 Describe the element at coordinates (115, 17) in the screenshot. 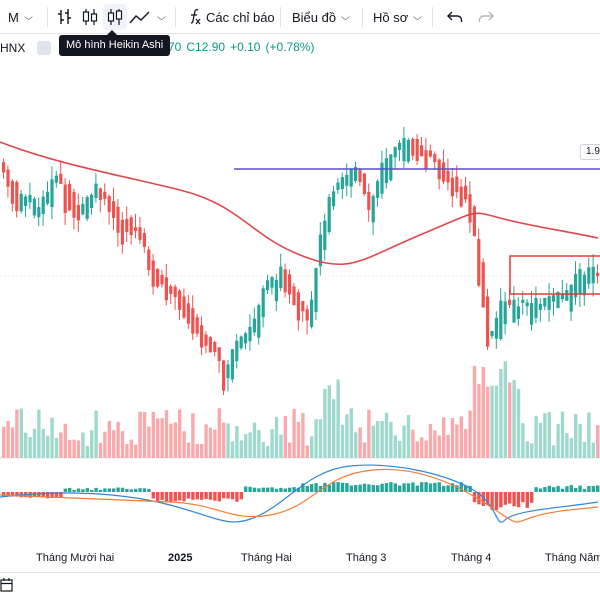

I see `heikin-ashi-style-button` at that location.